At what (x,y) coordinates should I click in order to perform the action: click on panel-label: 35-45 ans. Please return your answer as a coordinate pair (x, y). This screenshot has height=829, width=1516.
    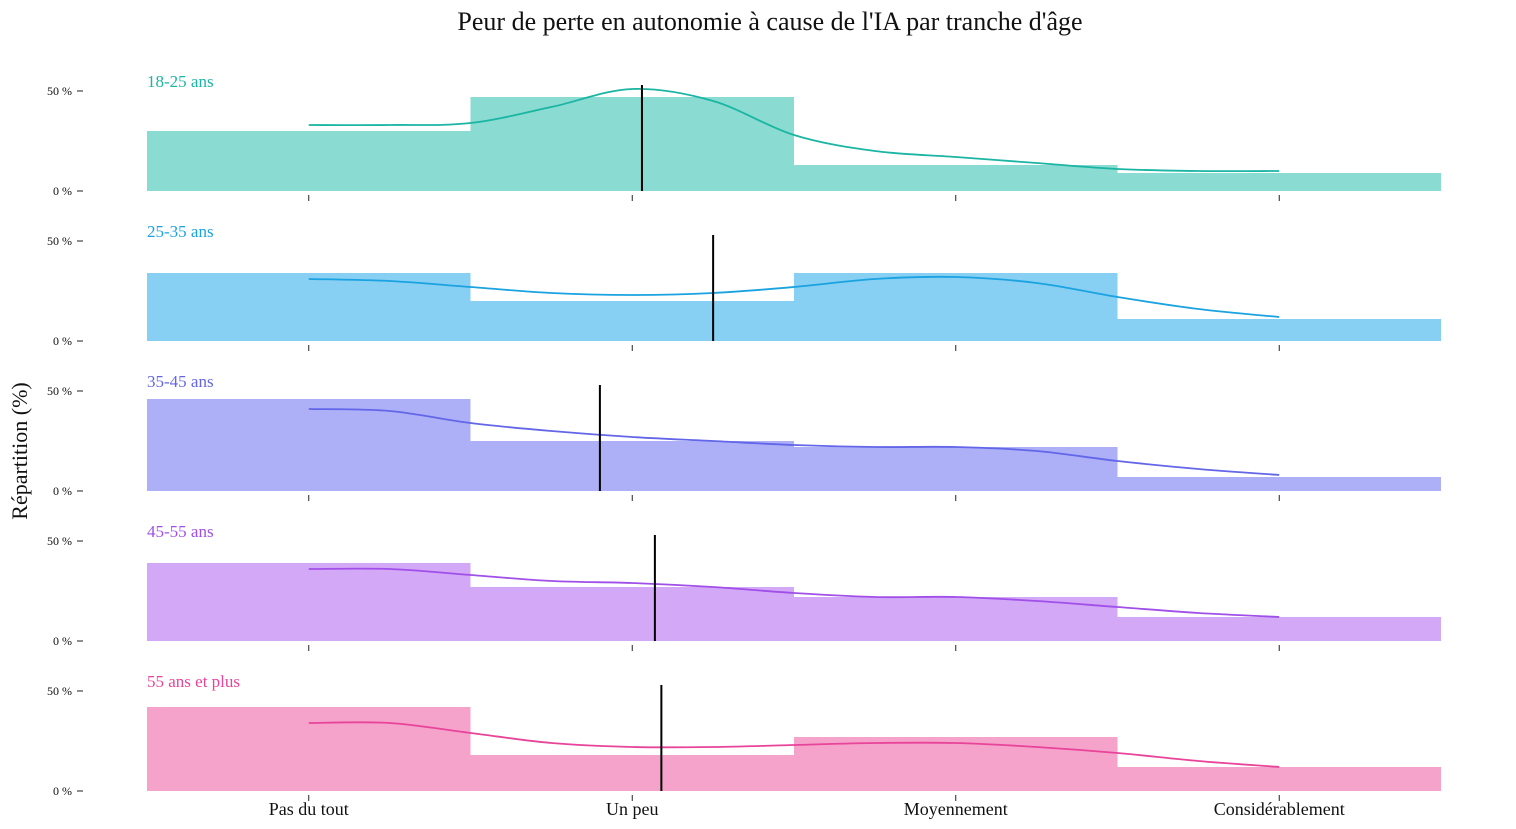
    Looking at the image, I should click on (180, 381).